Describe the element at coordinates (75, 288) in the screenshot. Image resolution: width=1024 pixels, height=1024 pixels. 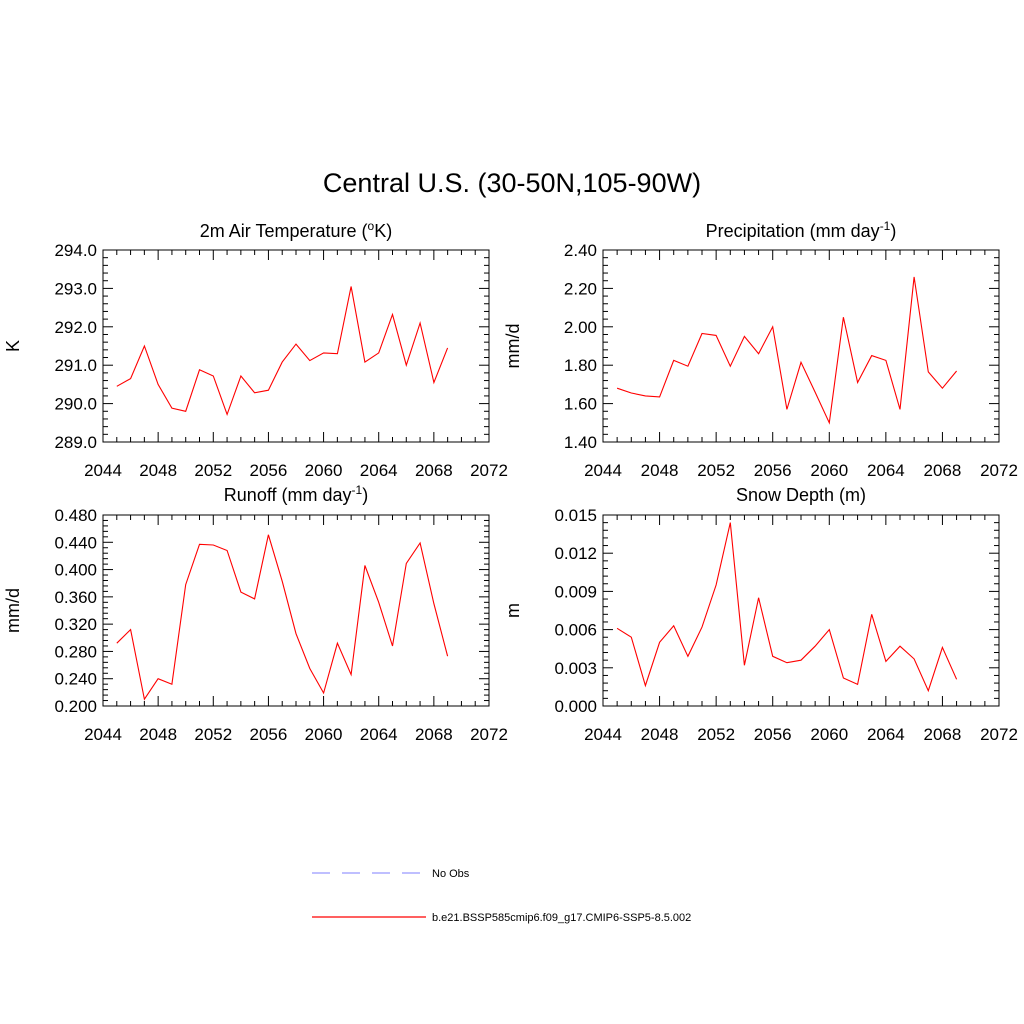
I see `y-tick-label: 293.0` at that location.